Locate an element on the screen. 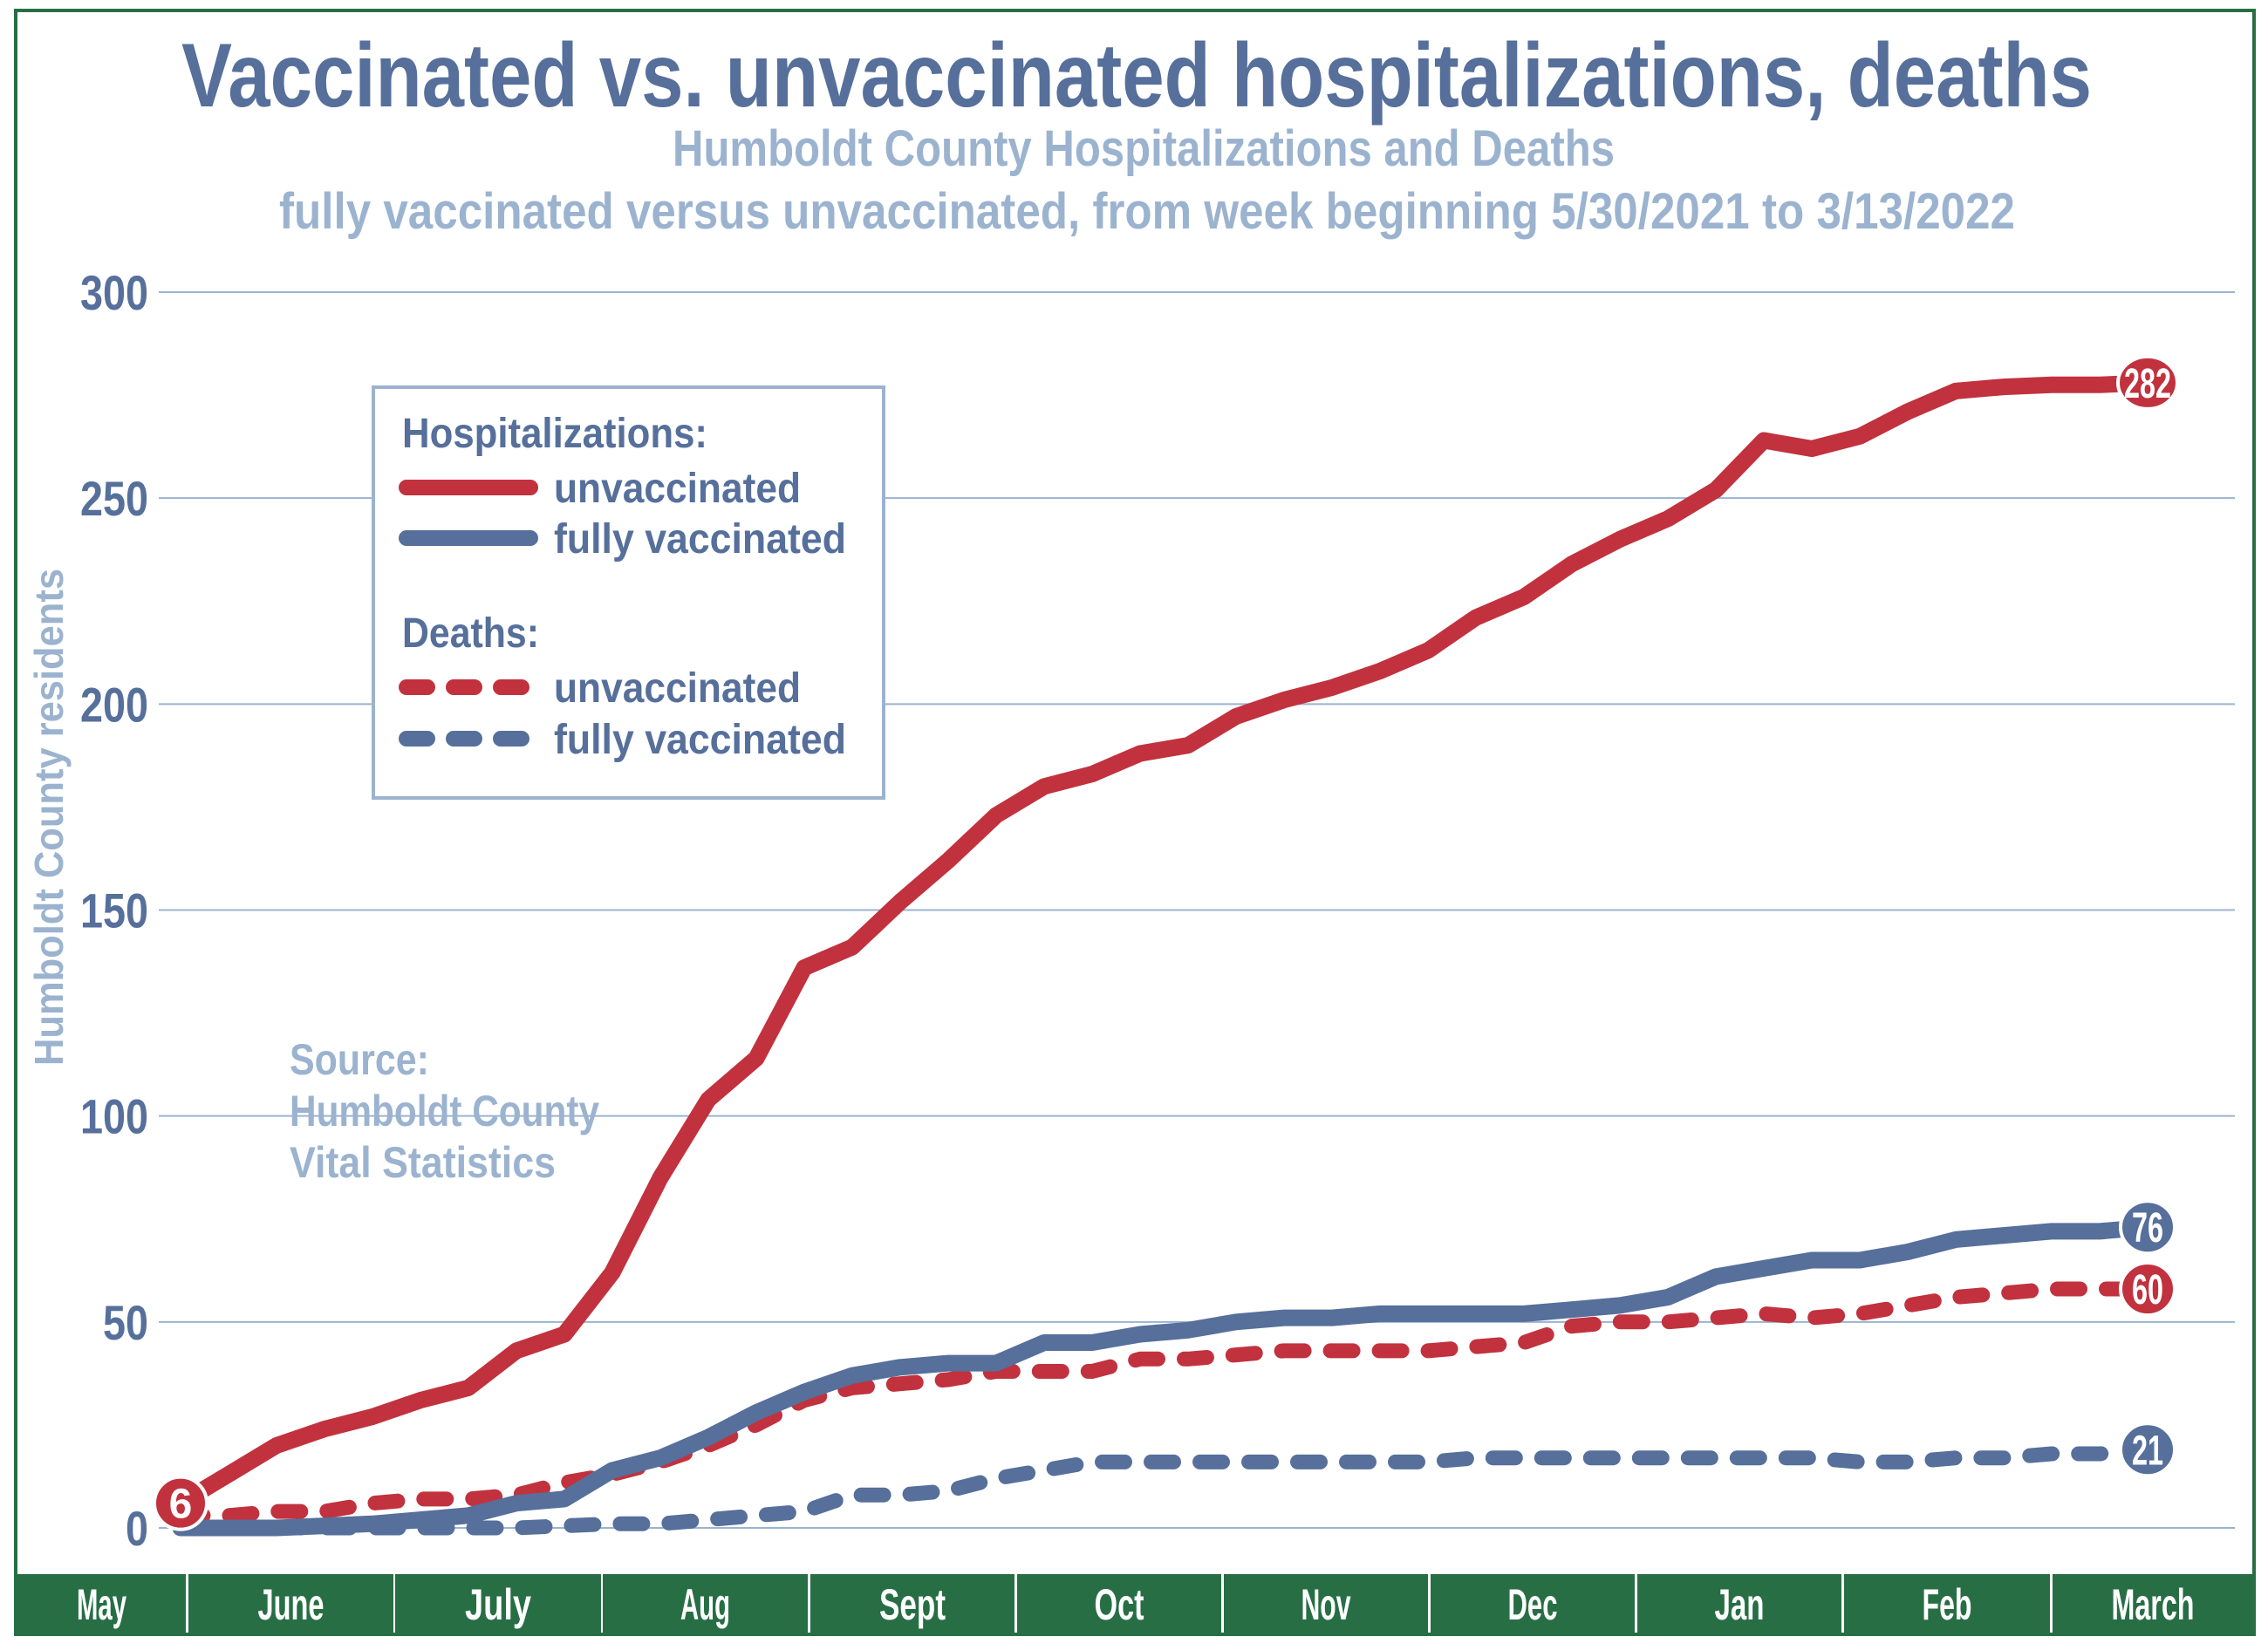 The height and width of the screenshot is (1650, 2268). end-value-label: 76 is located at coordinates (2147, 1228).